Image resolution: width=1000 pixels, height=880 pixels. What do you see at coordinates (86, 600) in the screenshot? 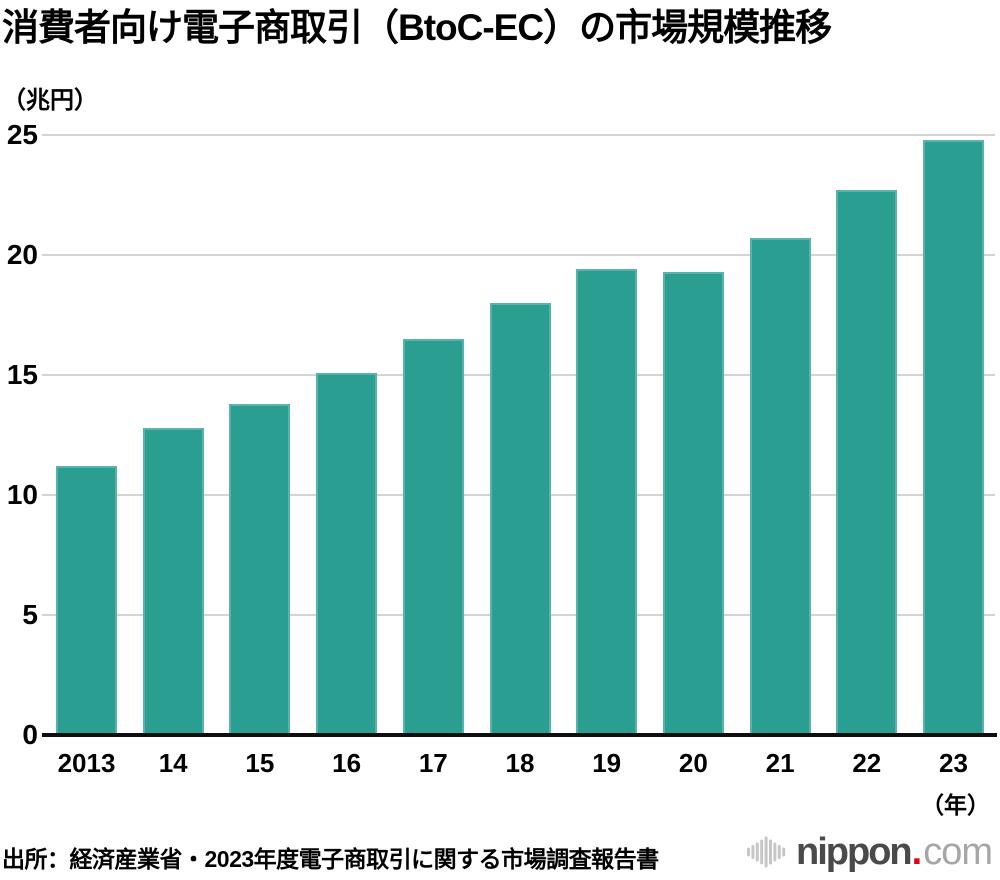
I see `bar-2013` at bounding box center [86, 600].